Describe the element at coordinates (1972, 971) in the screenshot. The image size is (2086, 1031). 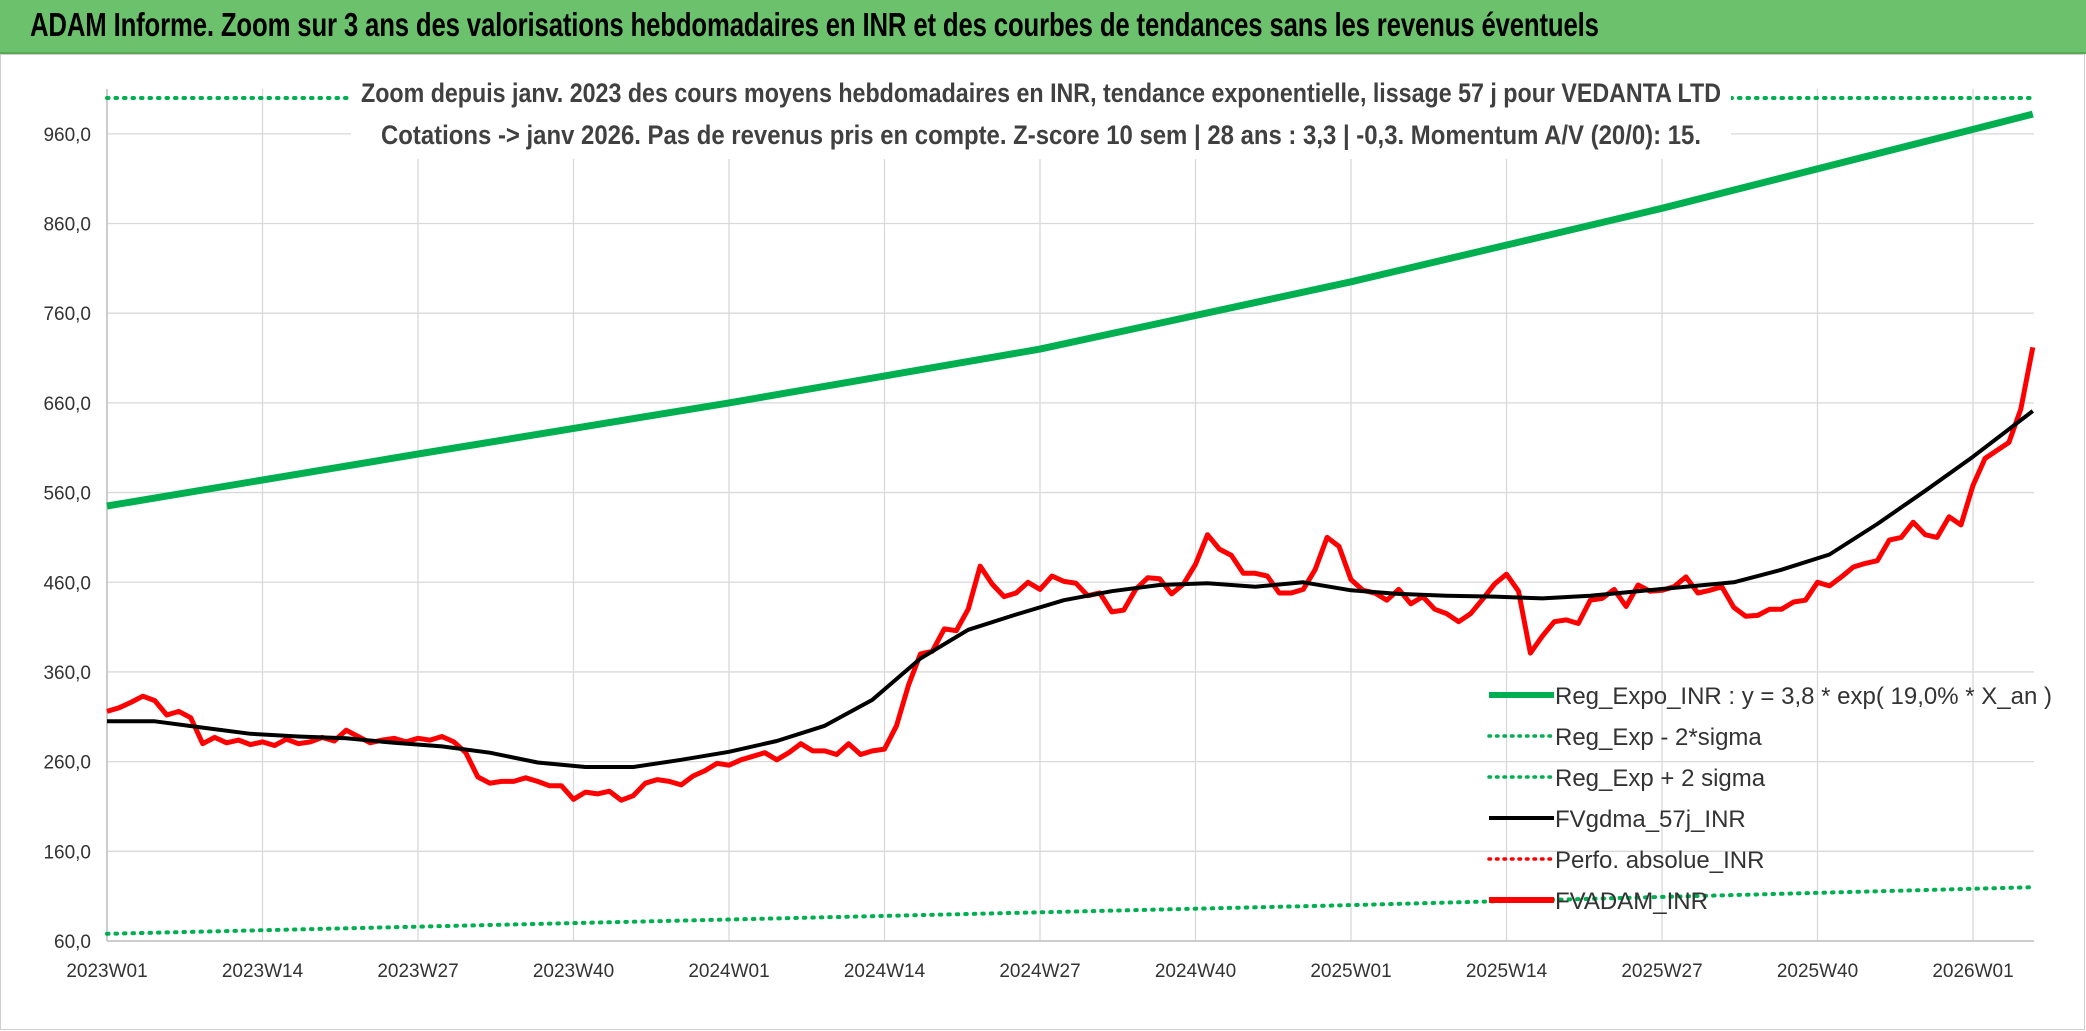
I see `x-tick-label: 2026W01` at that location.